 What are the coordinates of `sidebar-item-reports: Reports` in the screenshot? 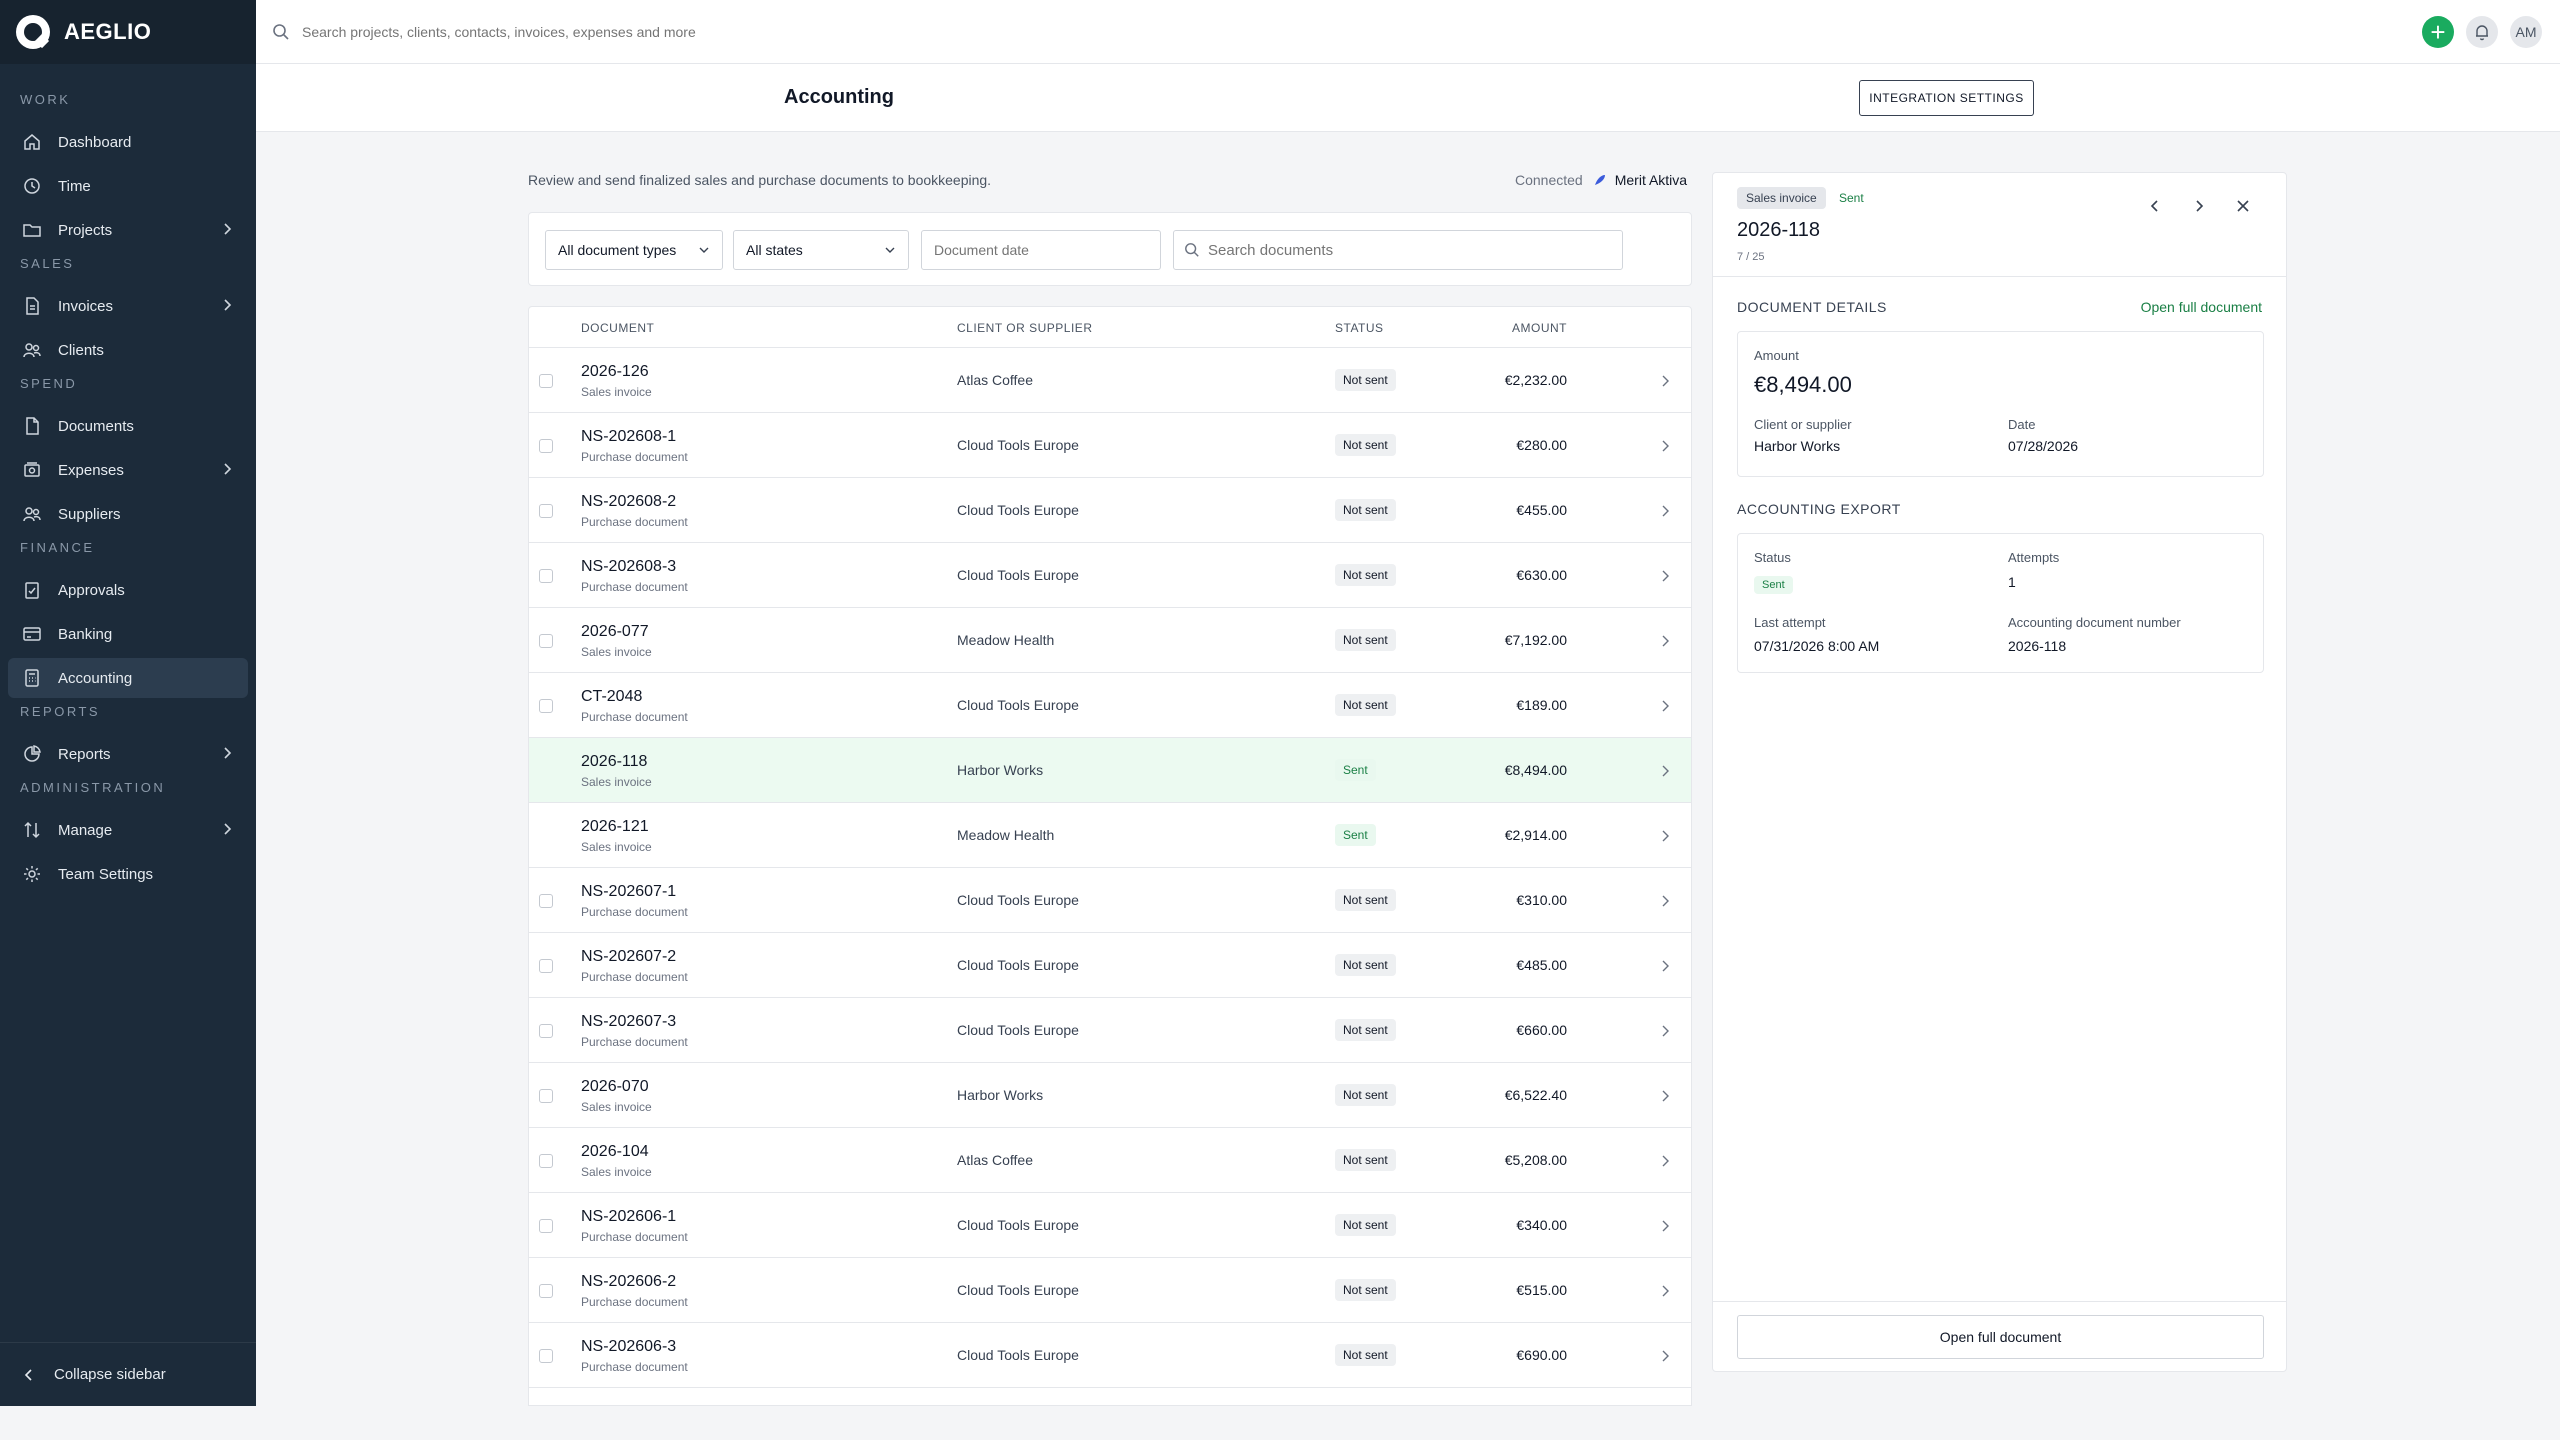 It's located at (128, 754).